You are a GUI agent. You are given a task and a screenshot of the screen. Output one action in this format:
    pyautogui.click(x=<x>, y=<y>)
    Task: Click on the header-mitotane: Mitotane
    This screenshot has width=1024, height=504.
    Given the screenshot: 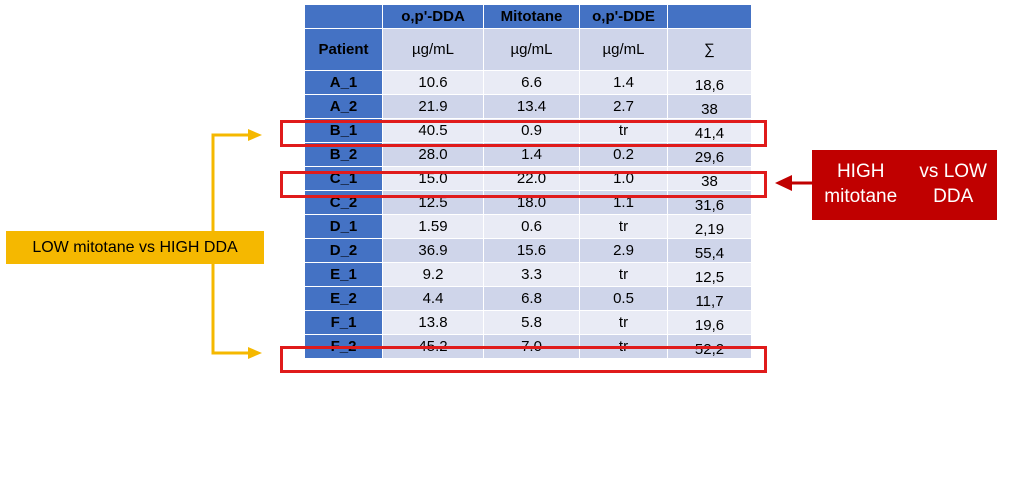 What is the action you would take?
    pyautogui.click(x=531, y=16)
    